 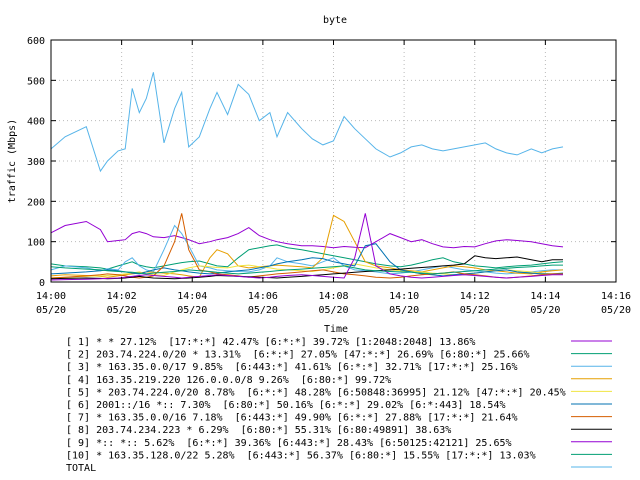 What do you see at coordinates (192, 296) in the screenshot?
I see `x-tick-label-time: 14:04` at bounding box center [192, 296].